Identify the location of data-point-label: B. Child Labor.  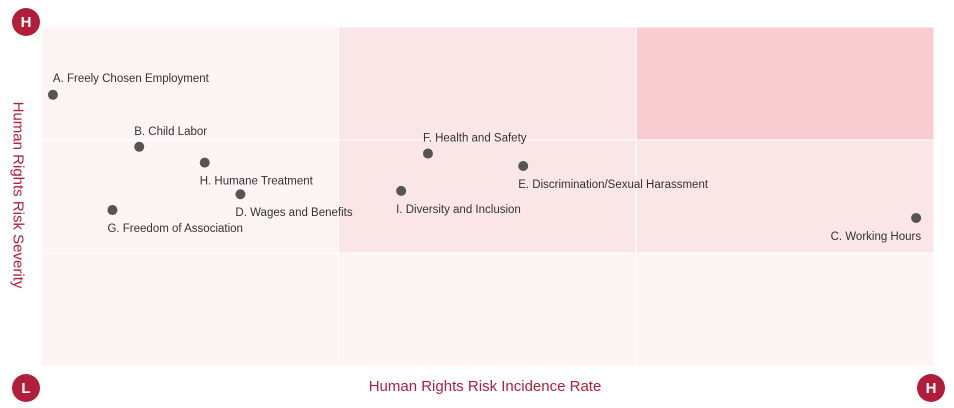
(170, 132).